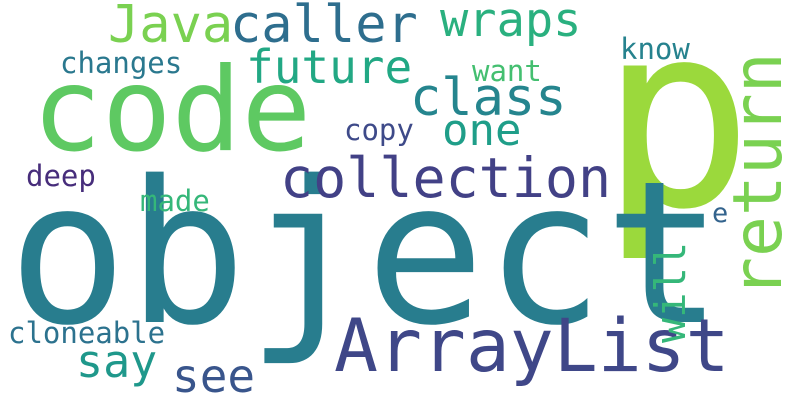  What do you see at coordinates (171, 27) in the screenshot?
I see `word-Java: Java` at bounding box center [171, 27].